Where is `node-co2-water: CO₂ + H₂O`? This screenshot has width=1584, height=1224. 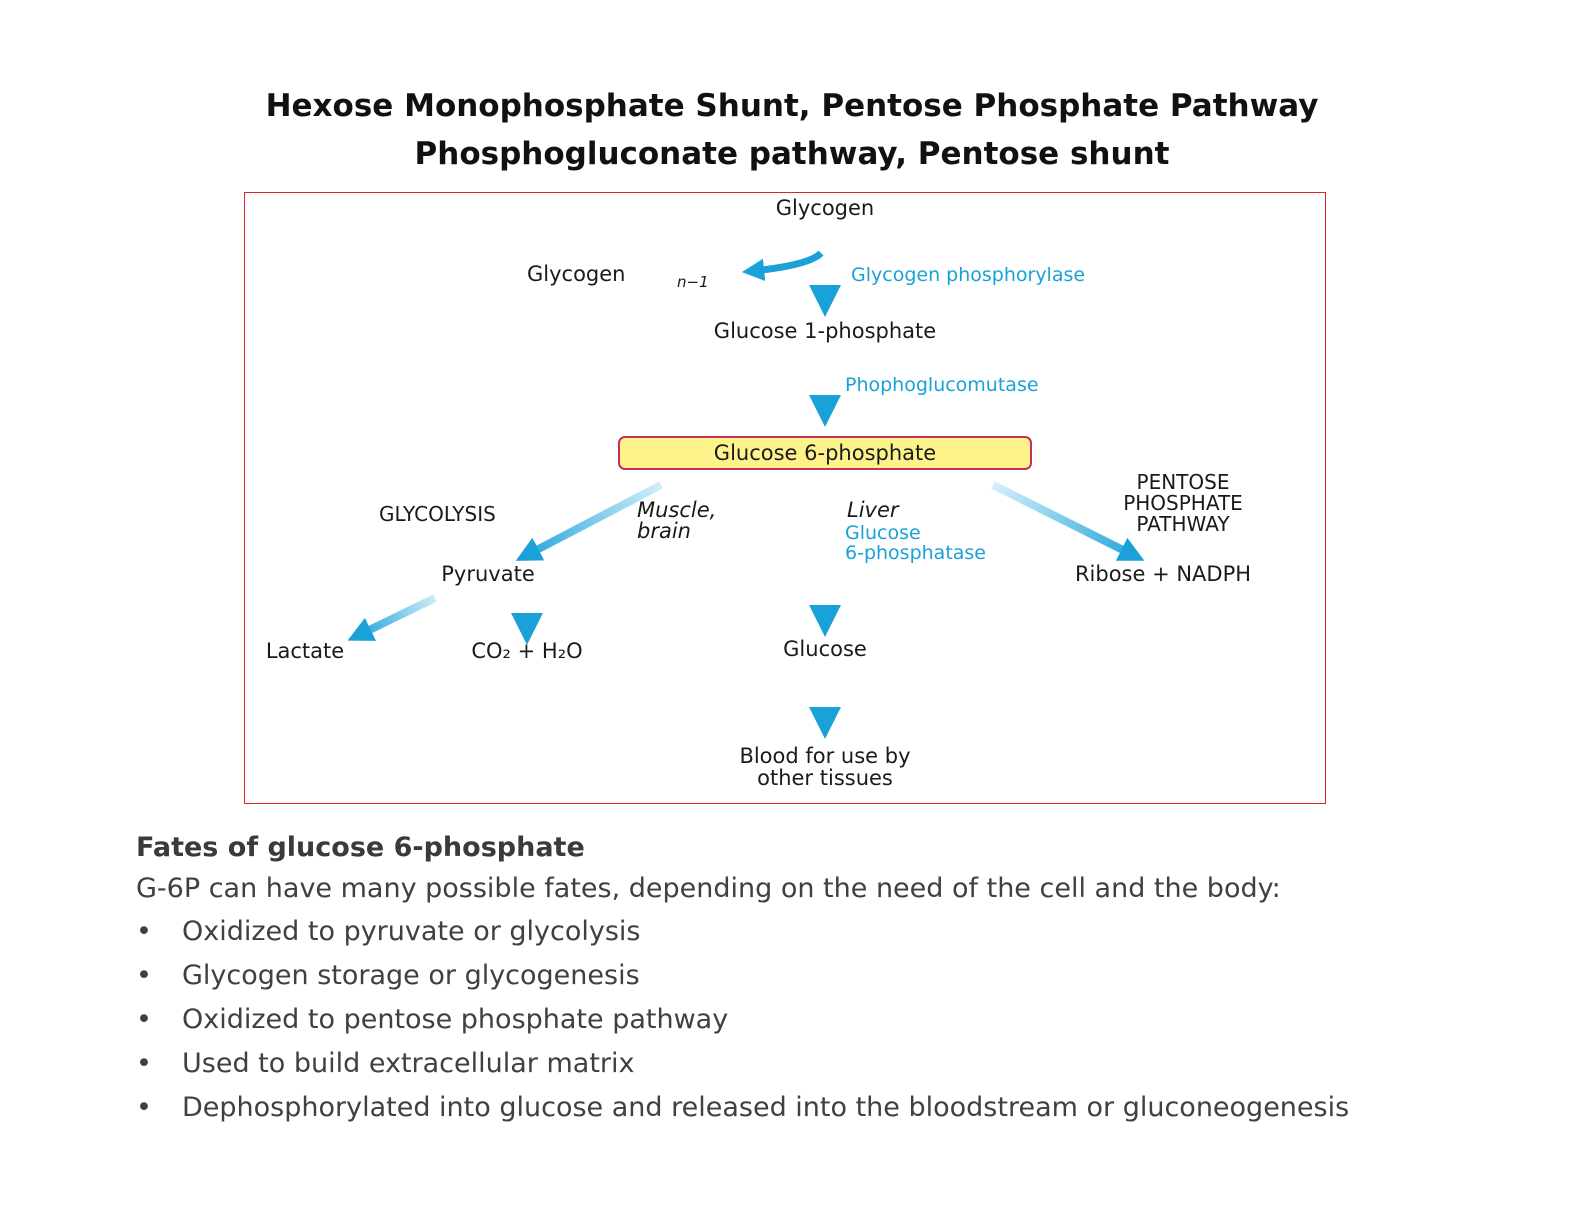 node-co2-water: CO₂ + H₂O is located at coordinates (526, 651).